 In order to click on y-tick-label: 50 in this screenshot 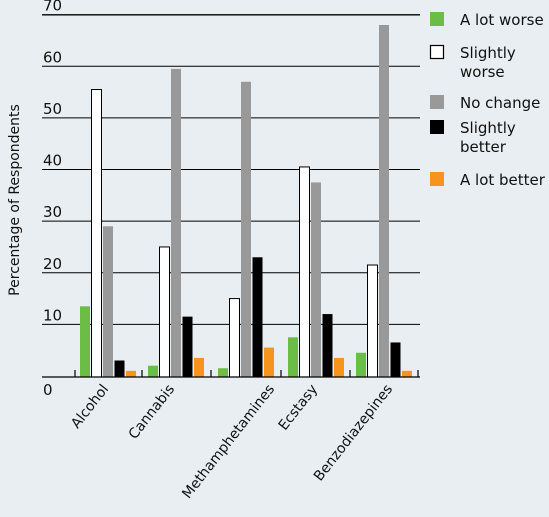, I will do `click(52, 109)`.